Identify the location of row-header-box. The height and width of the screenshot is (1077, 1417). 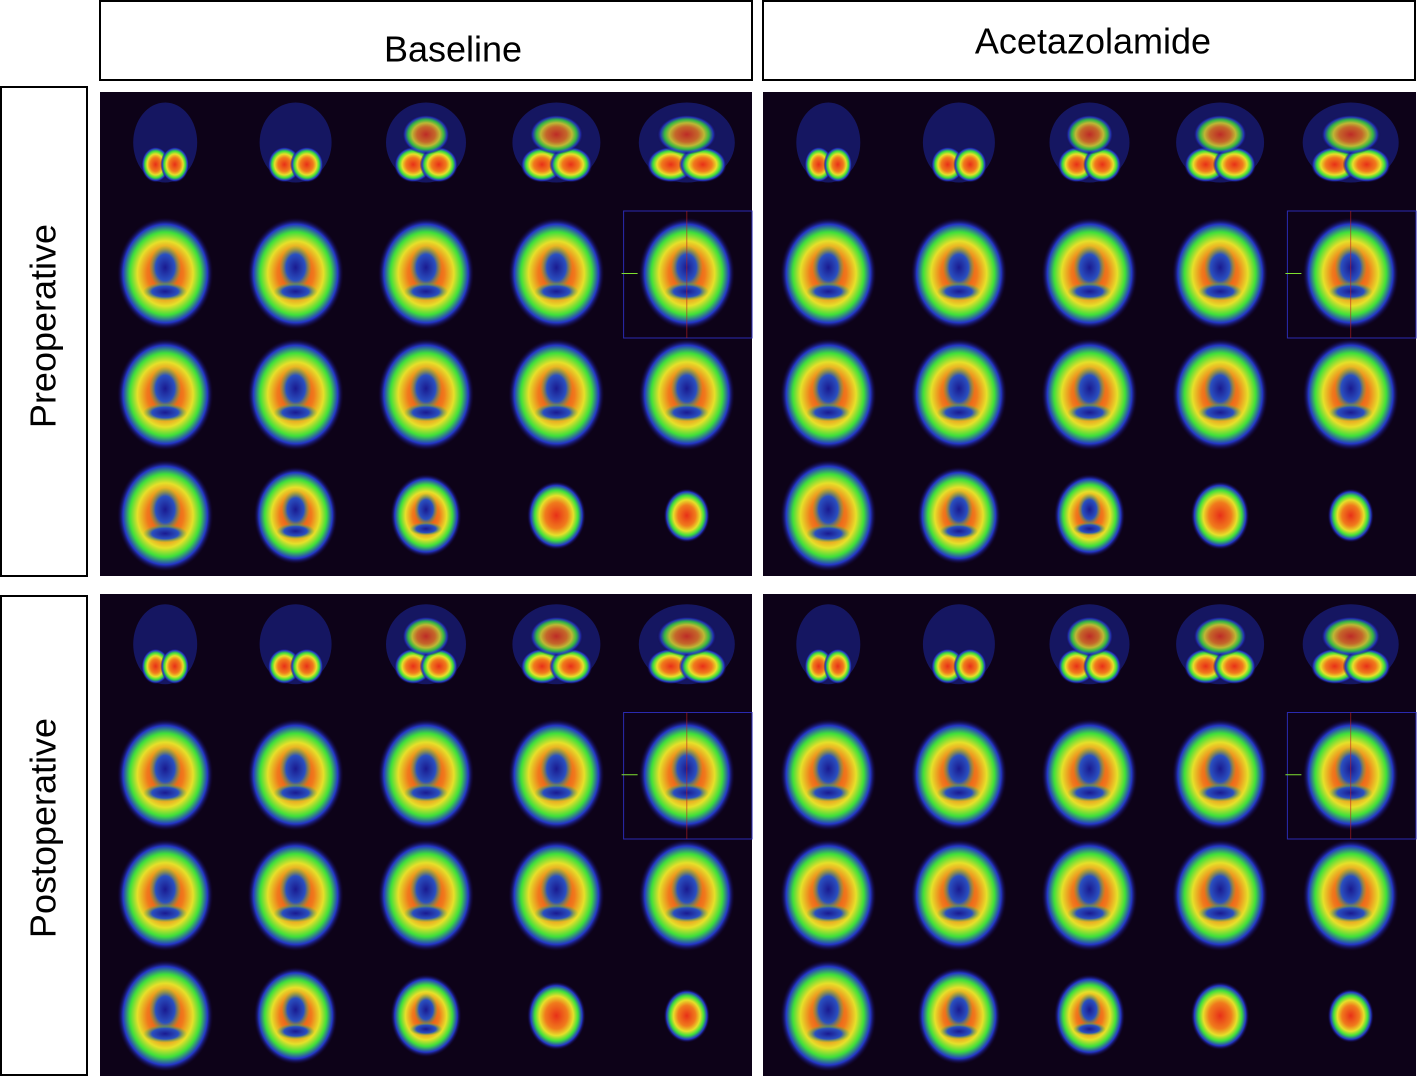
(44, 835).